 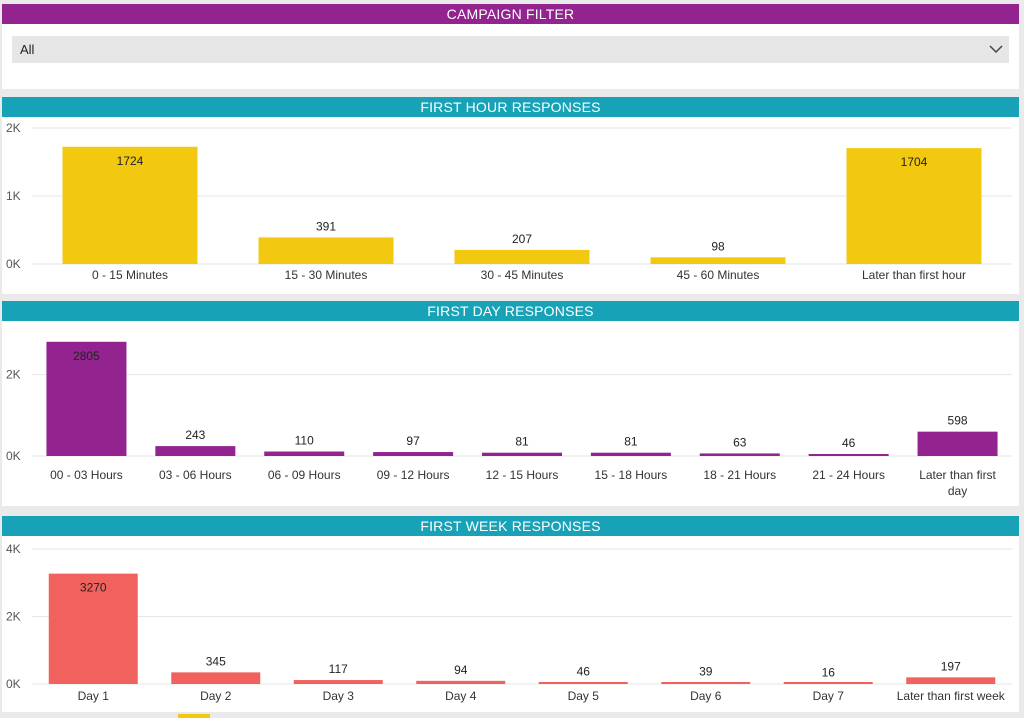 What do you see at coordinates (996, 49) in the screenshot?
I see `chevron-down-icon` at bounding box center [996, 49].